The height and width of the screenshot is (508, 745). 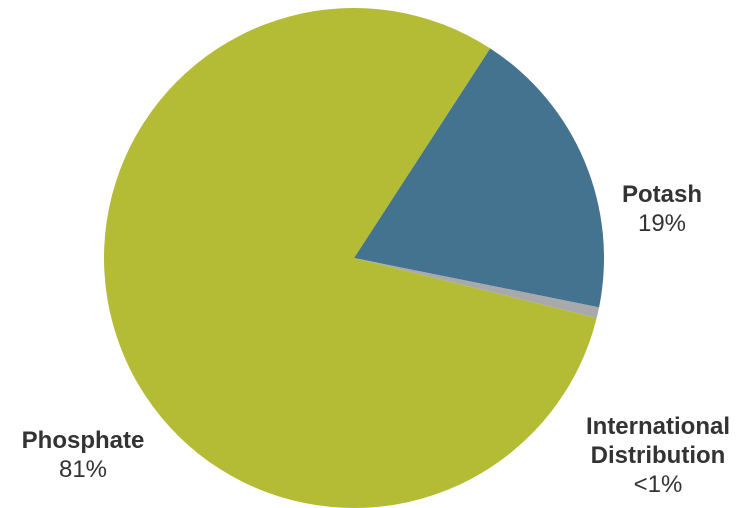 I want to click on international-distribution-percent: <1%, so click(x=658, y=484).